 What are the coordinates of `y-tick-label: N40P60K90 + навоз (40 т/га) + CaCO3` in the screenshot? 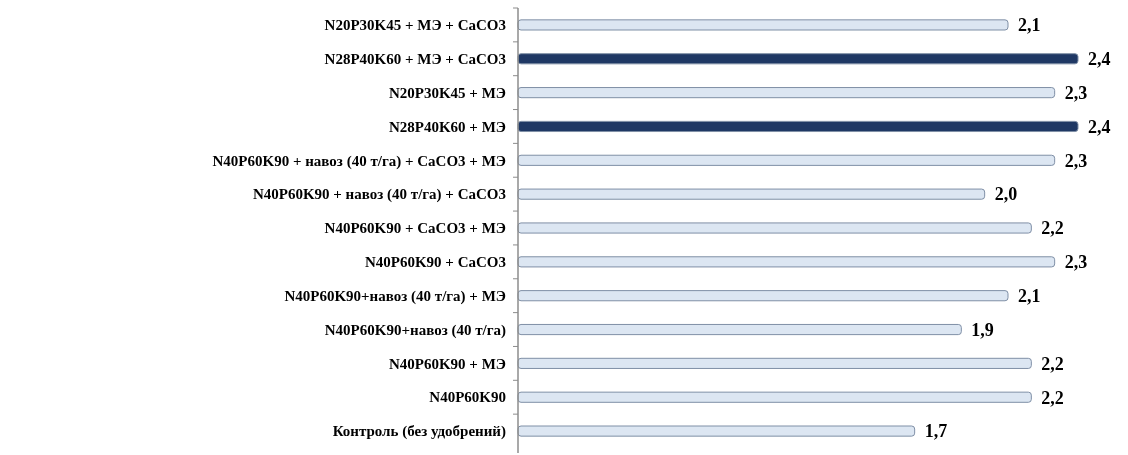 It's located at (379, 195).